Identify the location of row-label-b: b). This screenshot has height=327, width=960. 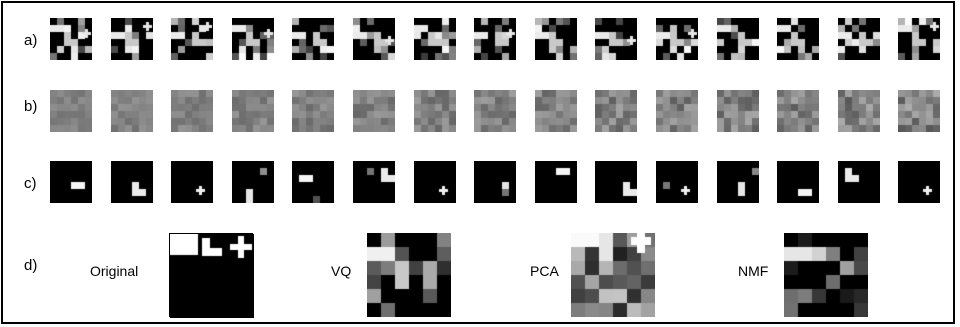
(31, 106).